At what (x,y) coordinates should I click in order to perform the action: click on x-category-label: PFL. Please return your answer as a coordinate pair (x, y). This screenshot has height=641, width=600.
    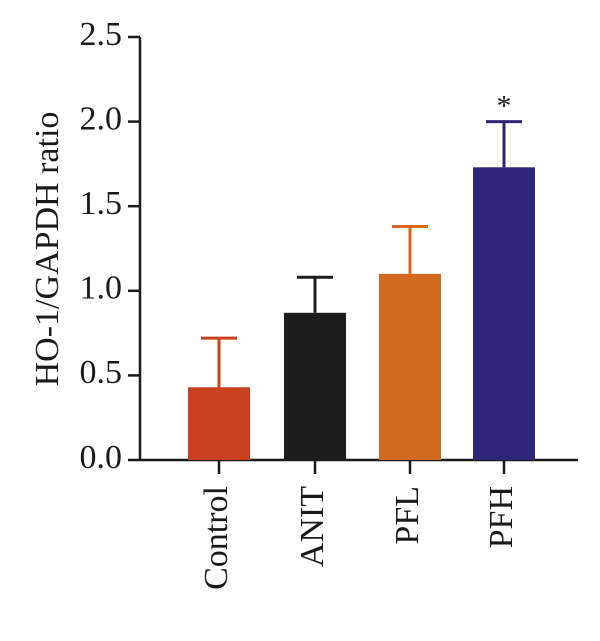
    Looking at the image, I should click on (407, 515).